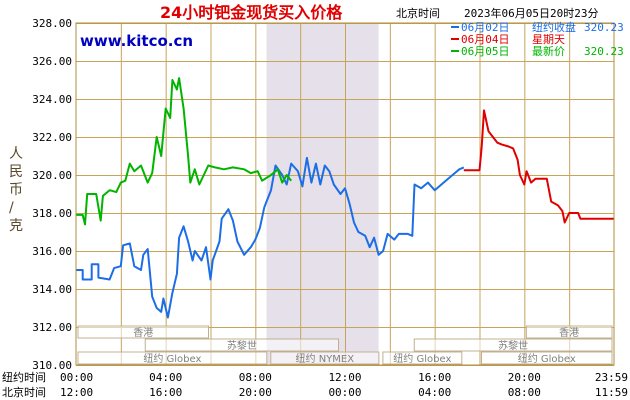  Describe the element at coordinates (136, 41) in the screenshot. I see `site-watermark: www.kitco.cn` at that location.